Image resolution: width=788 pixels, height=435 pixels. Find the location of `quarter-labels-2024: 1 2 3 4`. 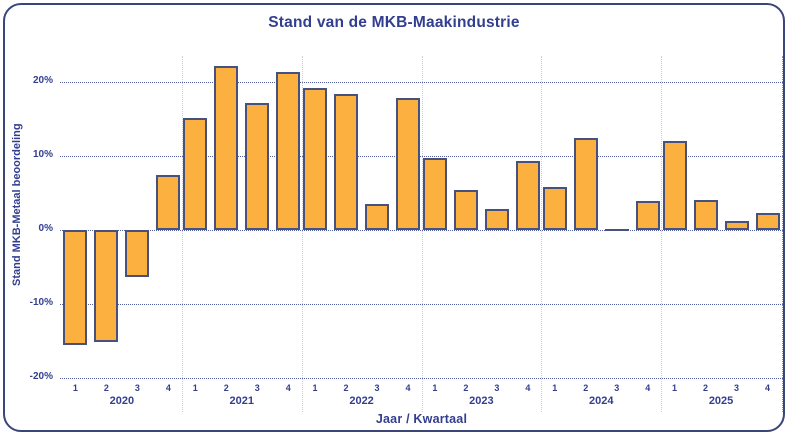

quarter-labels-2024: 1 2 3 4 is located at coordinates (601, 388).